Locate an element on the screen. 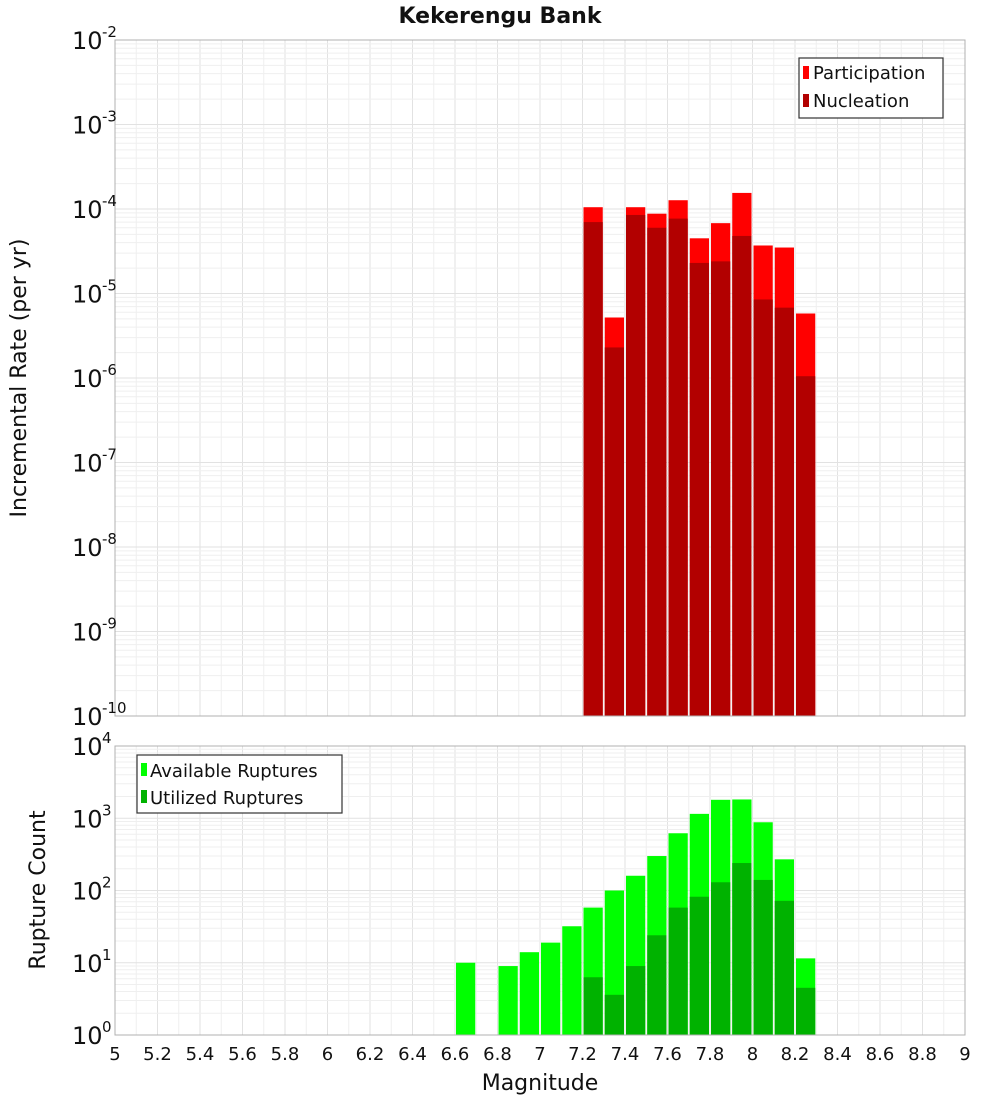 Image resolution: width=1000 pixels, height=1100 pixels. x-tick-label: 6.6 is located at coordinates (455, 1054).